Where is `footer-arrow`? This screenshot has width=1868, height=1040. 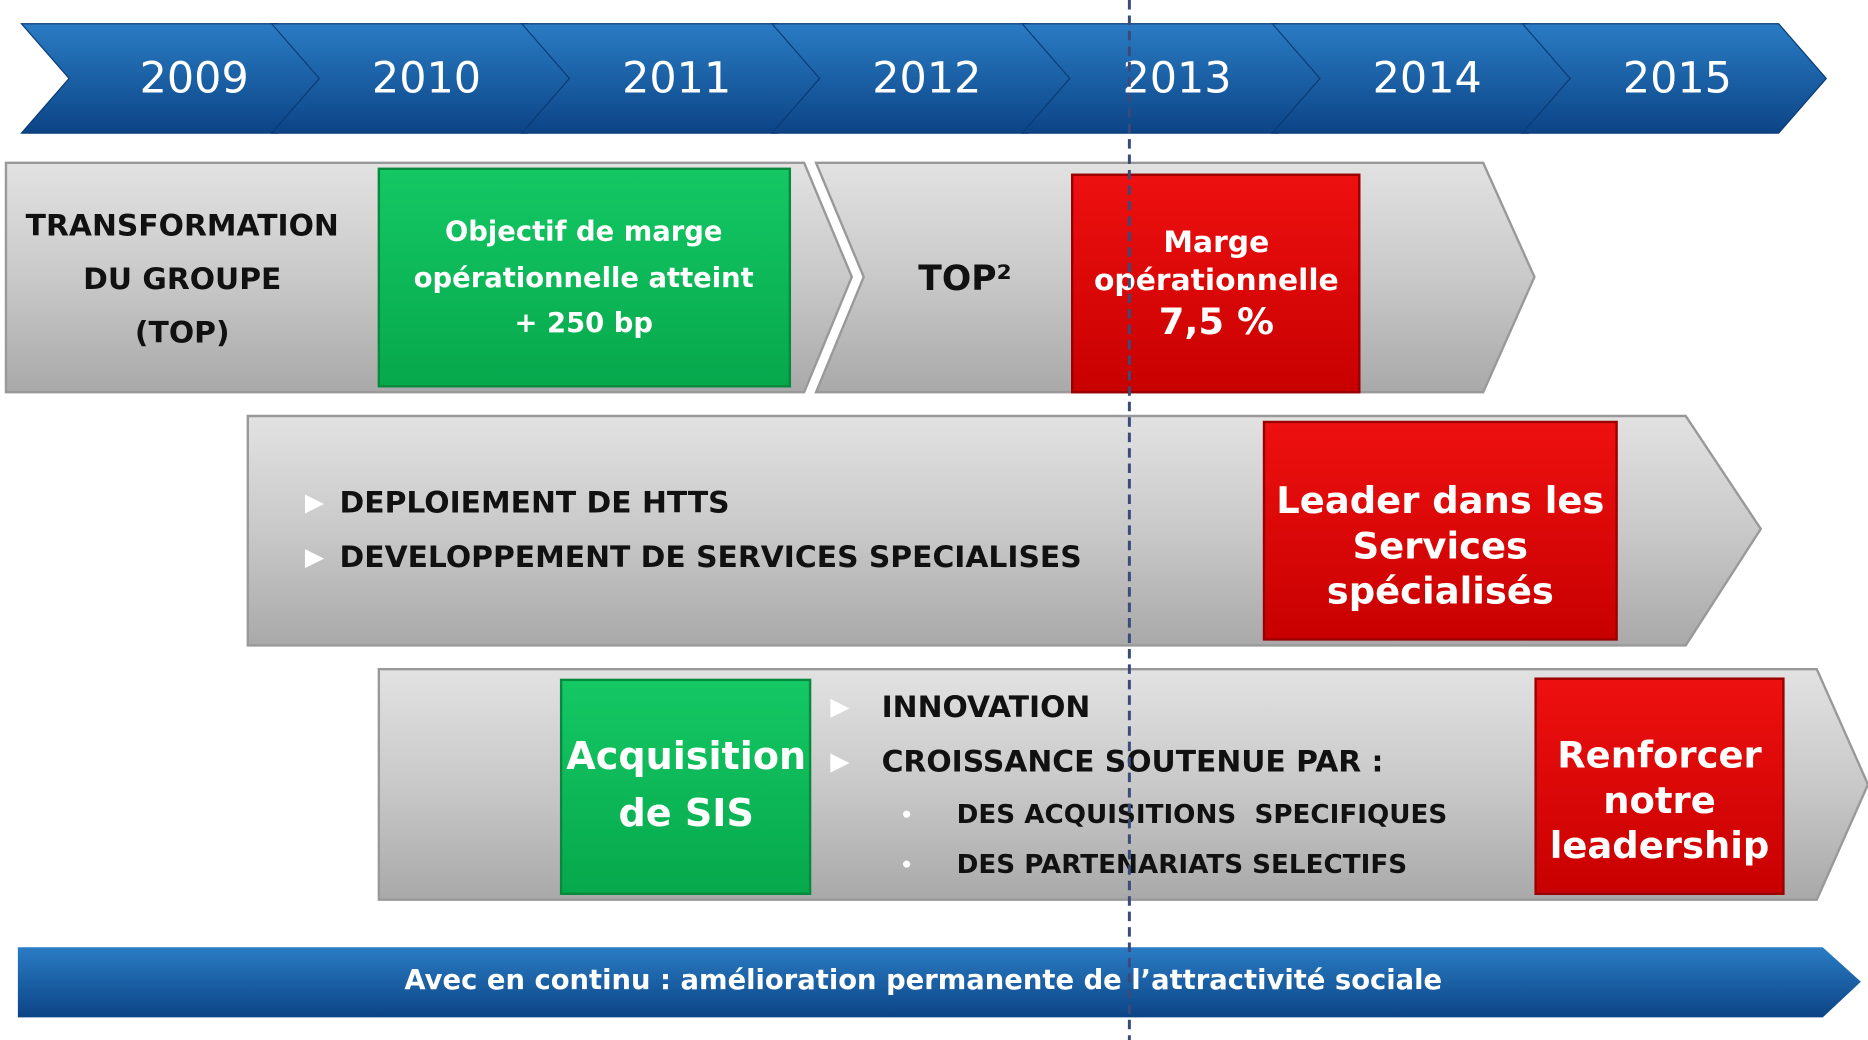 footer-arrow is located at coordinates (939, 982).